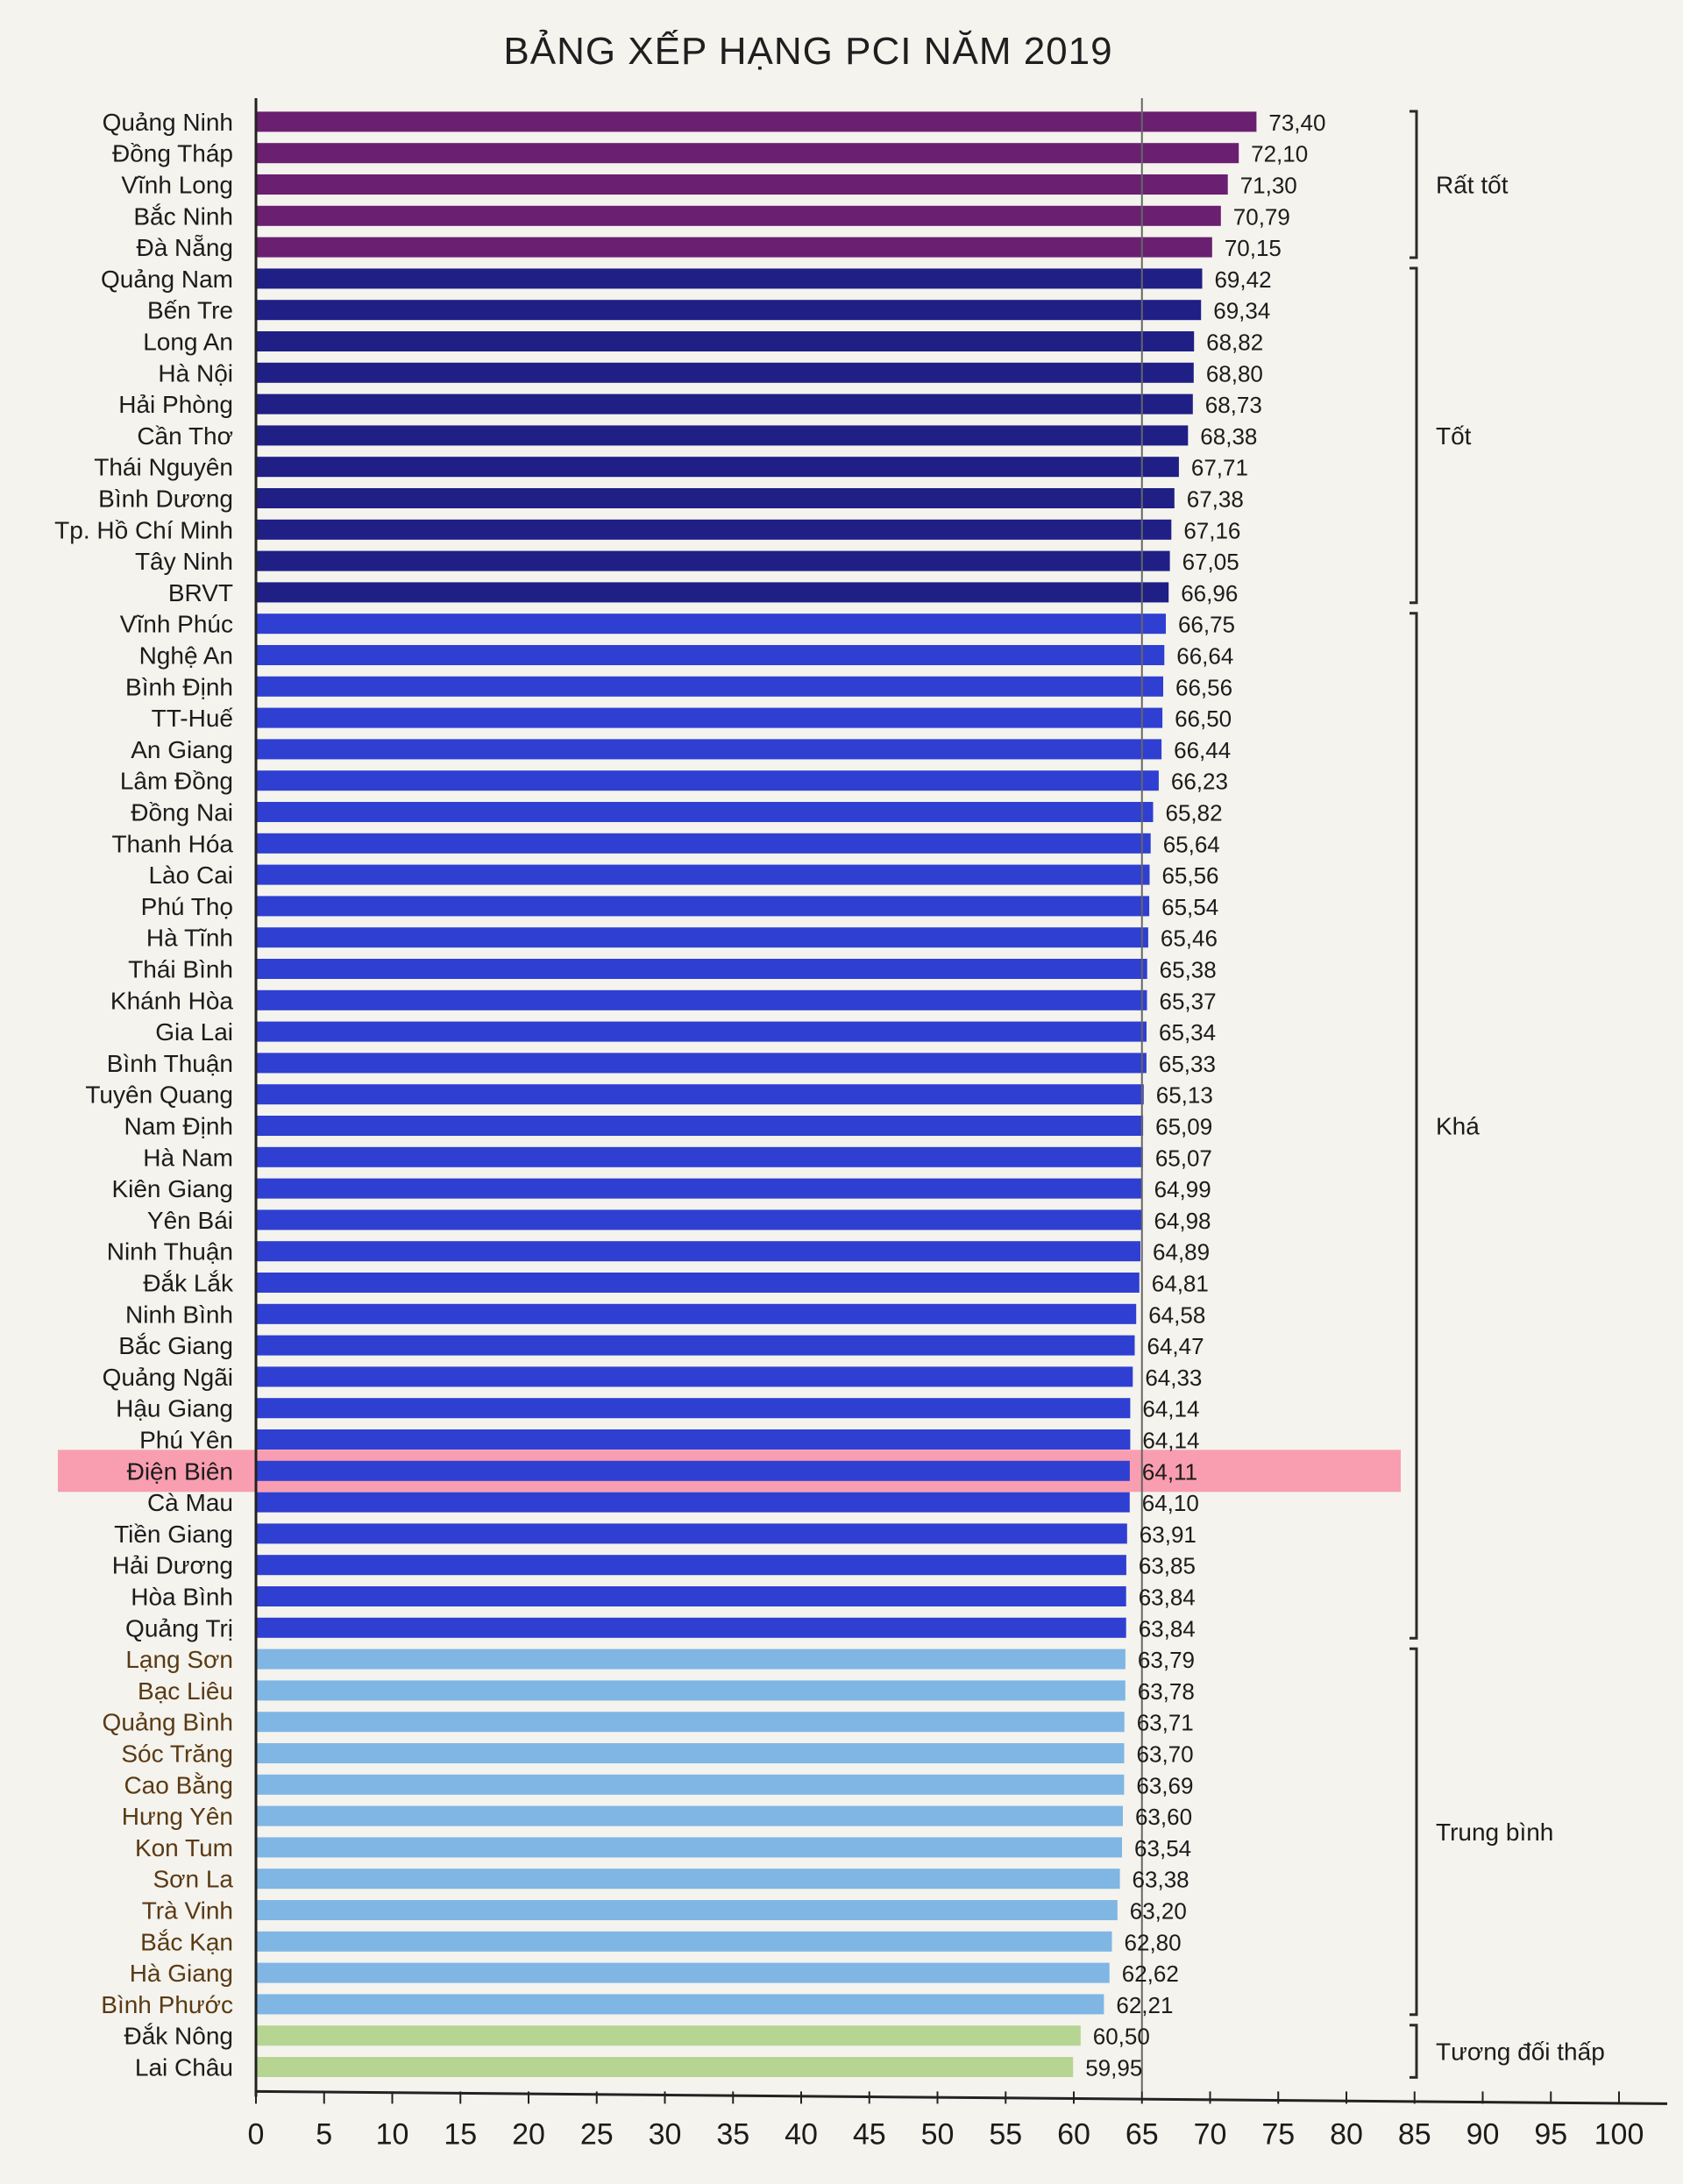 This screenshot has width=1683, height=2184. What do you see at coordinates (1187, 1064) in the screenshot?
I see `value-label: 65,33` at bounding box center [1187, 1064].